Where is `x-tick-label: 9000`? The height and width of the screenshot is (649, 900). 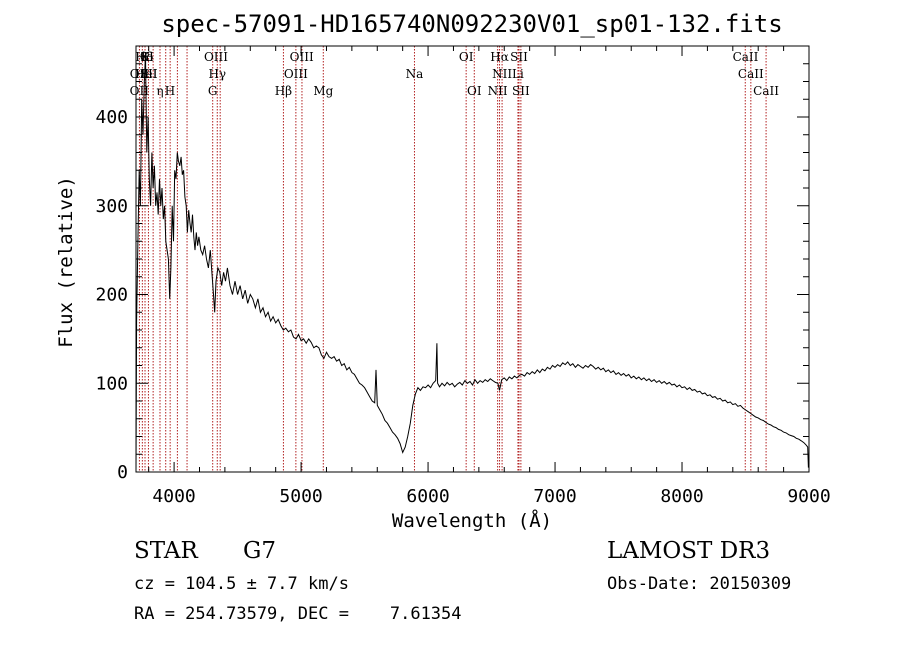
x-tick-label: 9000 is located at coordinates (808, 496).